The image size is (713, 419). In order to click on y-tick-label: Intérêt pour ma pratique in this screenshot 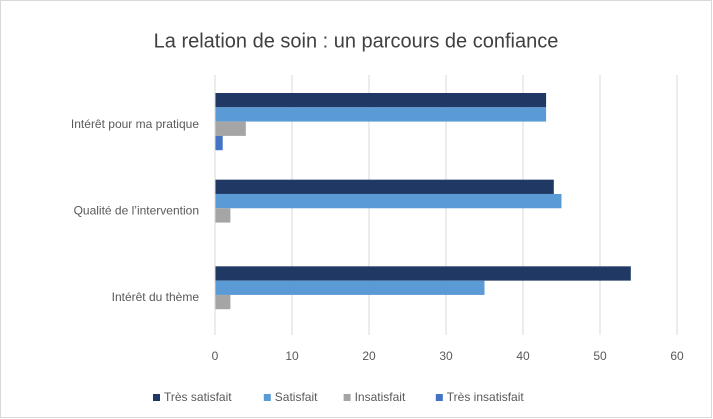, I will do `click(135, 124)`.